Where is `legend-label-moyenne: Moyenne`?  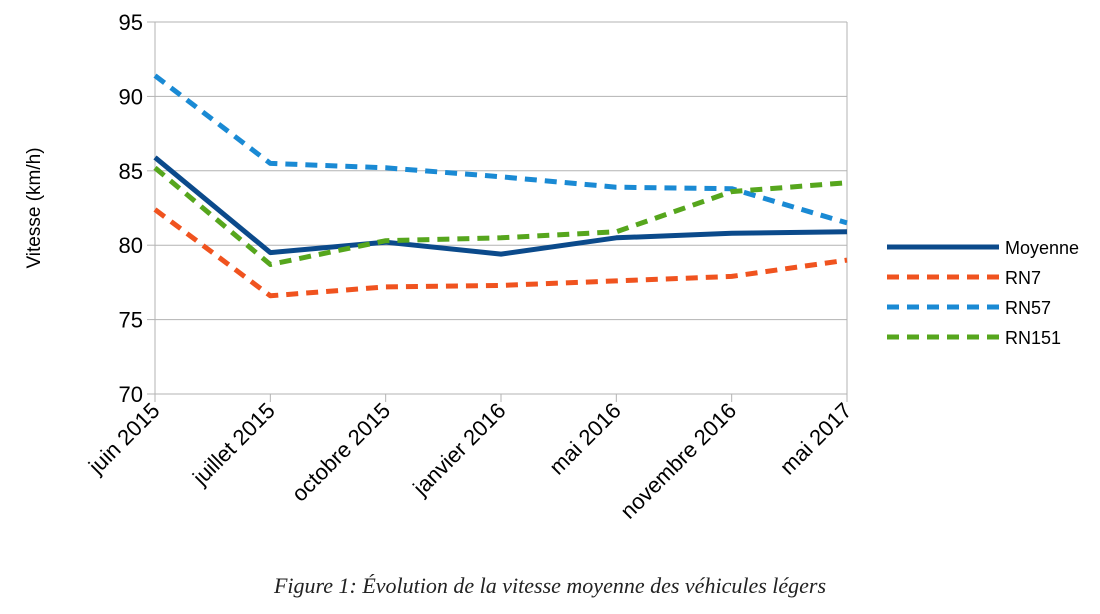 legend-label-moyenne: Moyenne is located at coordinates (1042, 248).